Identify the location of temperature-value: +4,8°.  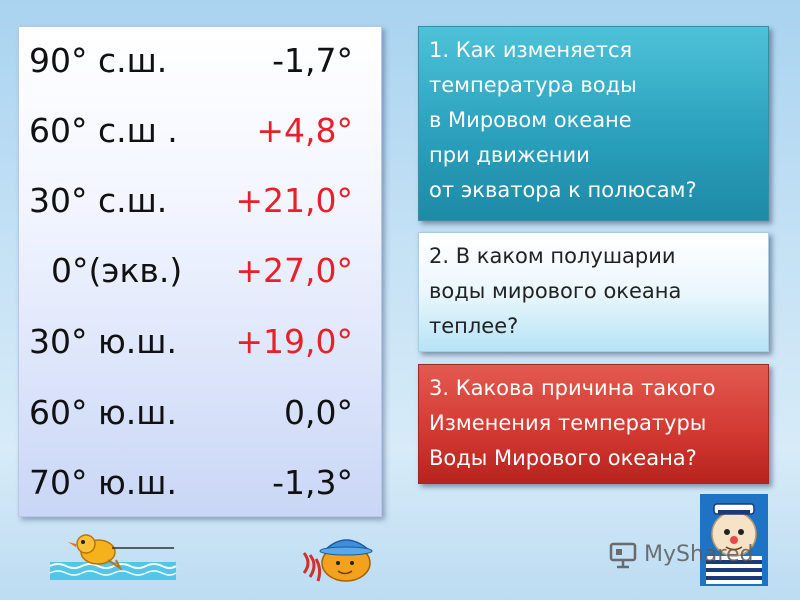
(304, 130).